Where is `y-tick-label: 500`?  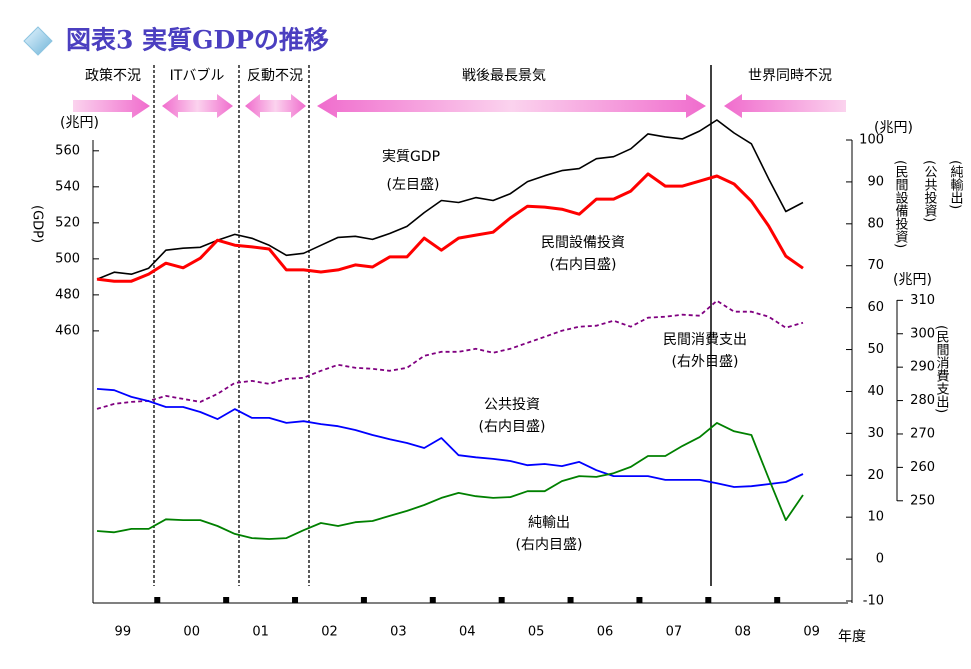
y-tick-label: 500 is located at coordinates (67, 258).